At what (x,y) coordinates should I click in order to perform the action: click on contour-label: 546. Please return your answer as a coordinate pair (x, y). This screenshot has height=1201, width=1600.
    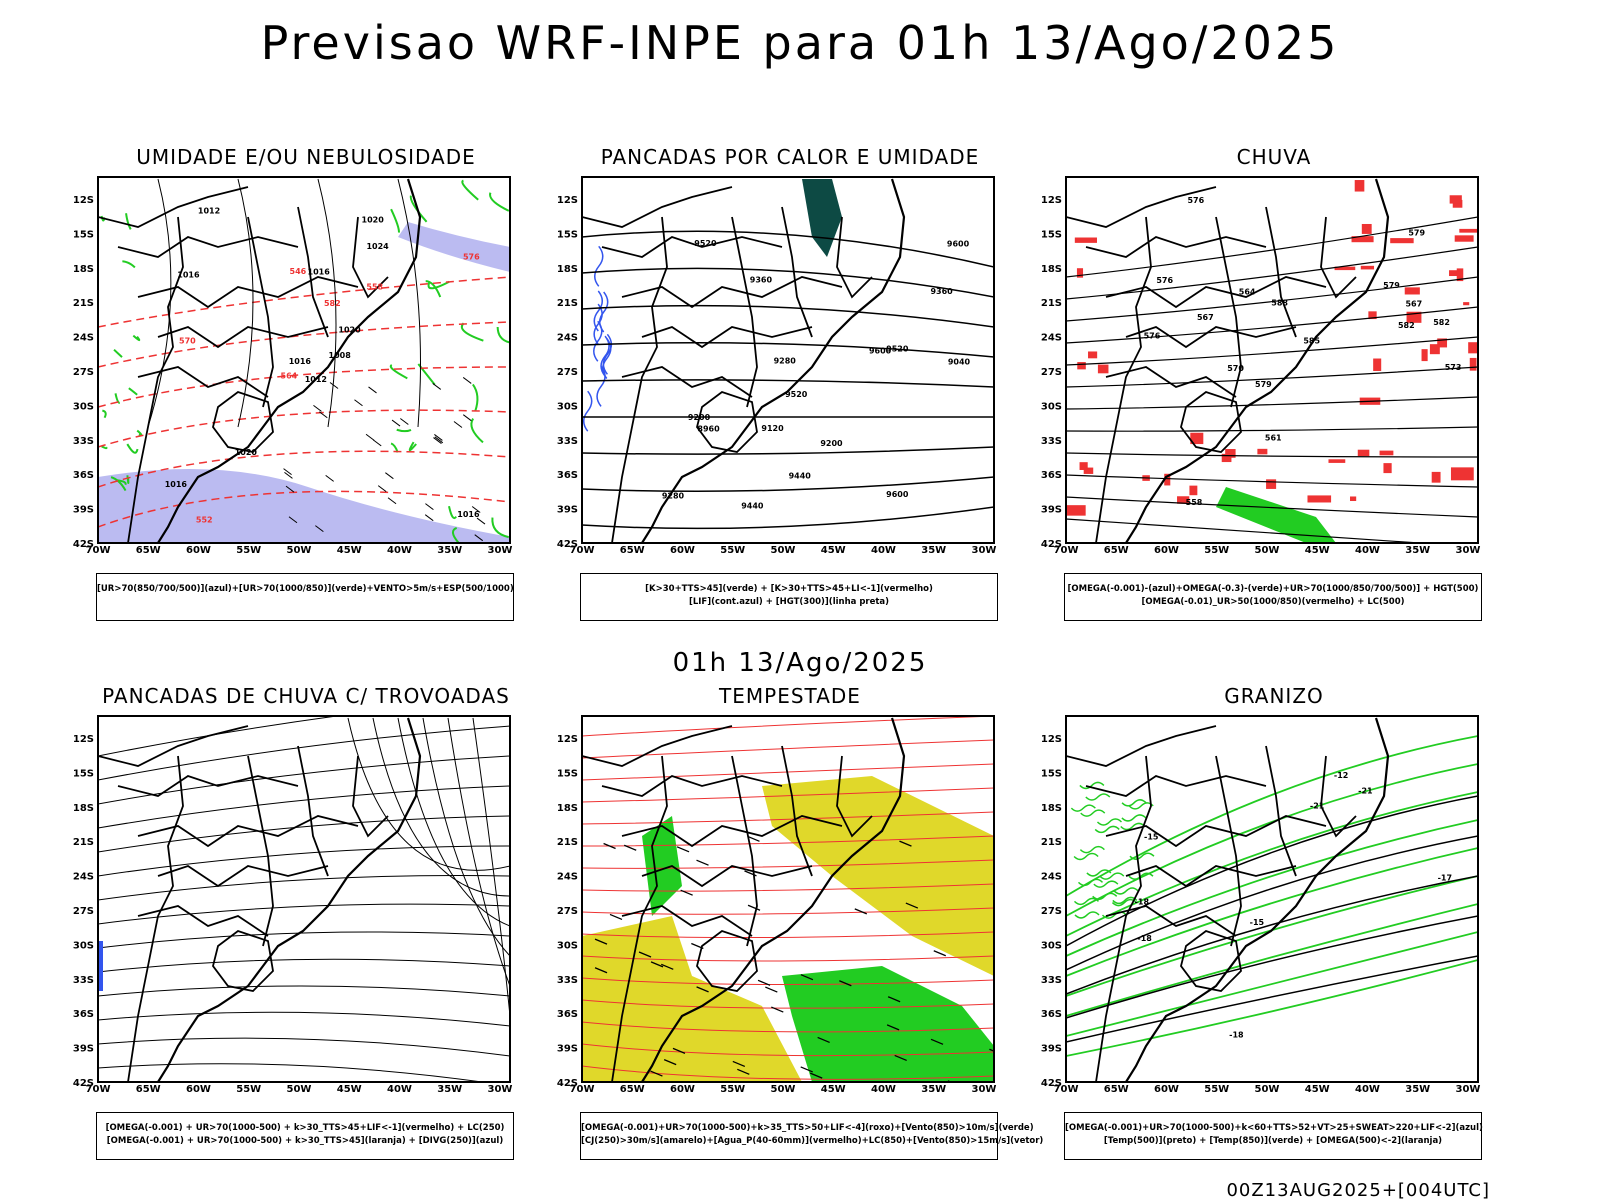
    Looking at the image, I should click on (298, 271).